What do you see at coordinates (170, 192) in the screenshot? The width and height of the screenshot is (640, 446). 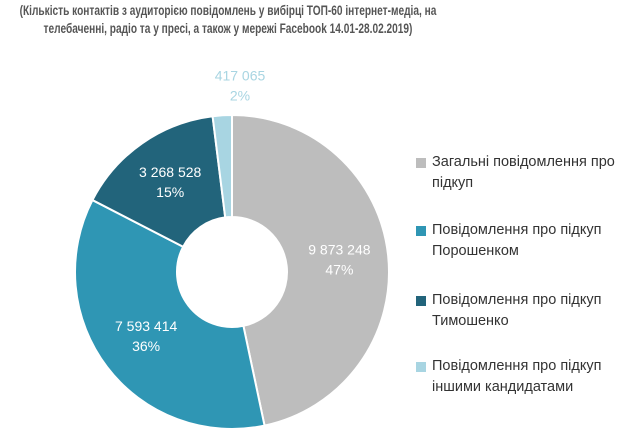 I see `share-label: 15%` at bounding box center [170, 192].